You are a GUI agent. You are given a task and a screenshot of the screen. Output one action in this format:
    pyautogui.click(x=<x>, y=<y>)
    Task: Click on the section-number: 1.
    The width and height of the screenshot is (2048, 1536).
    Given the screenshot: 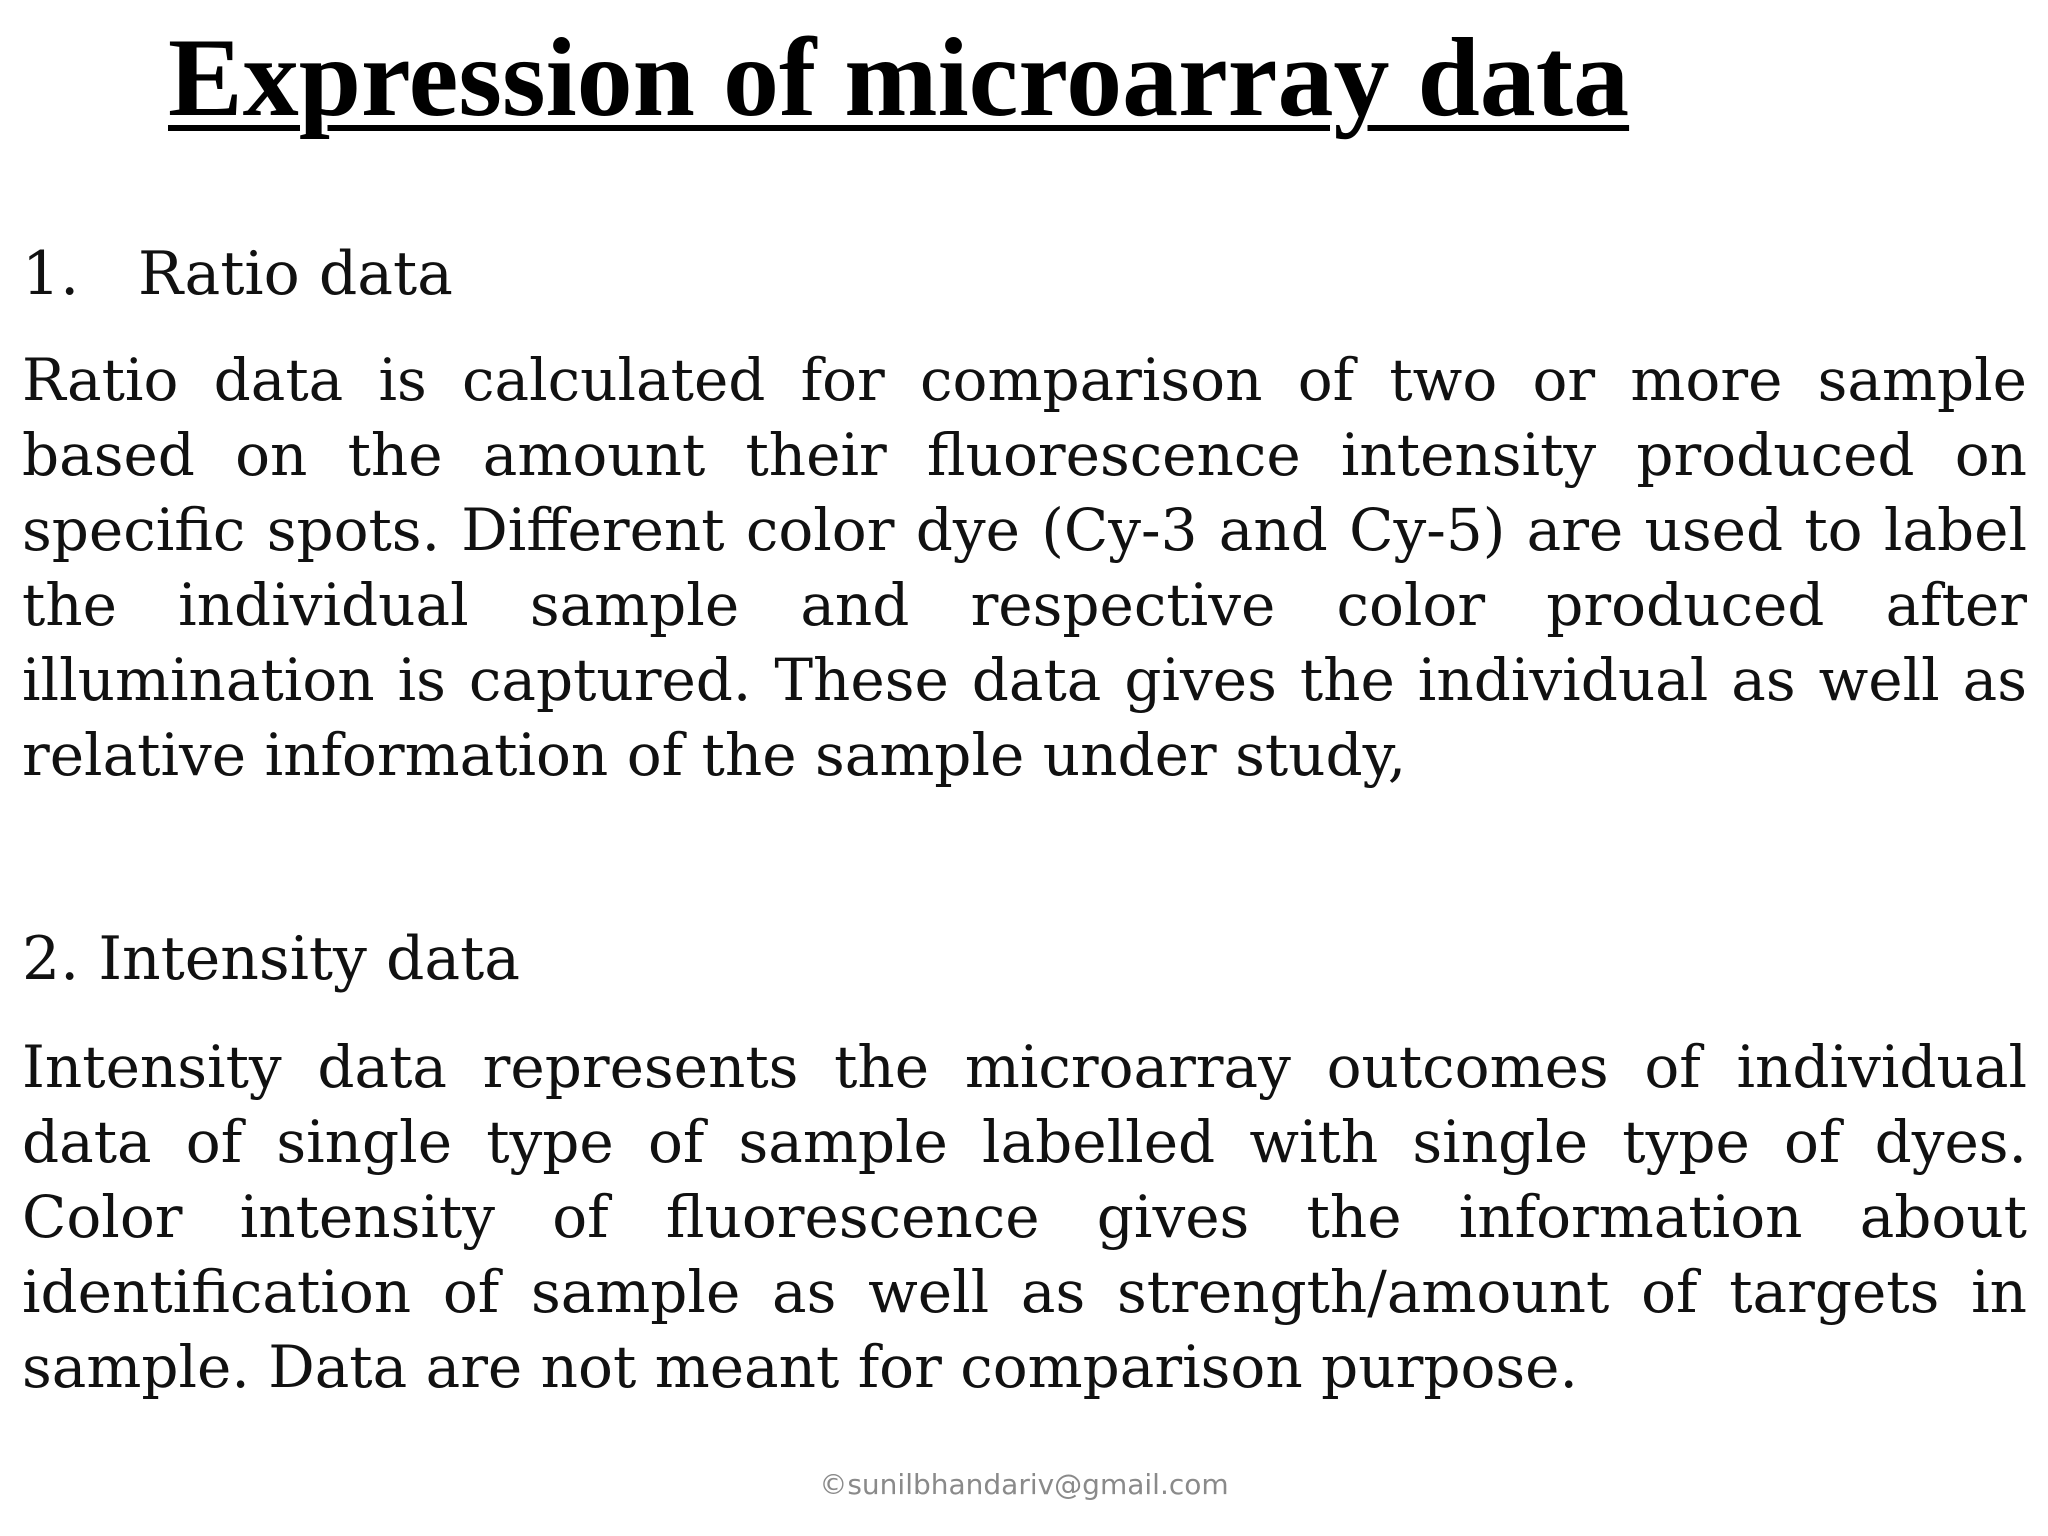 What is the action you would take?
    pyautogui.click(x=51, y=274)
    